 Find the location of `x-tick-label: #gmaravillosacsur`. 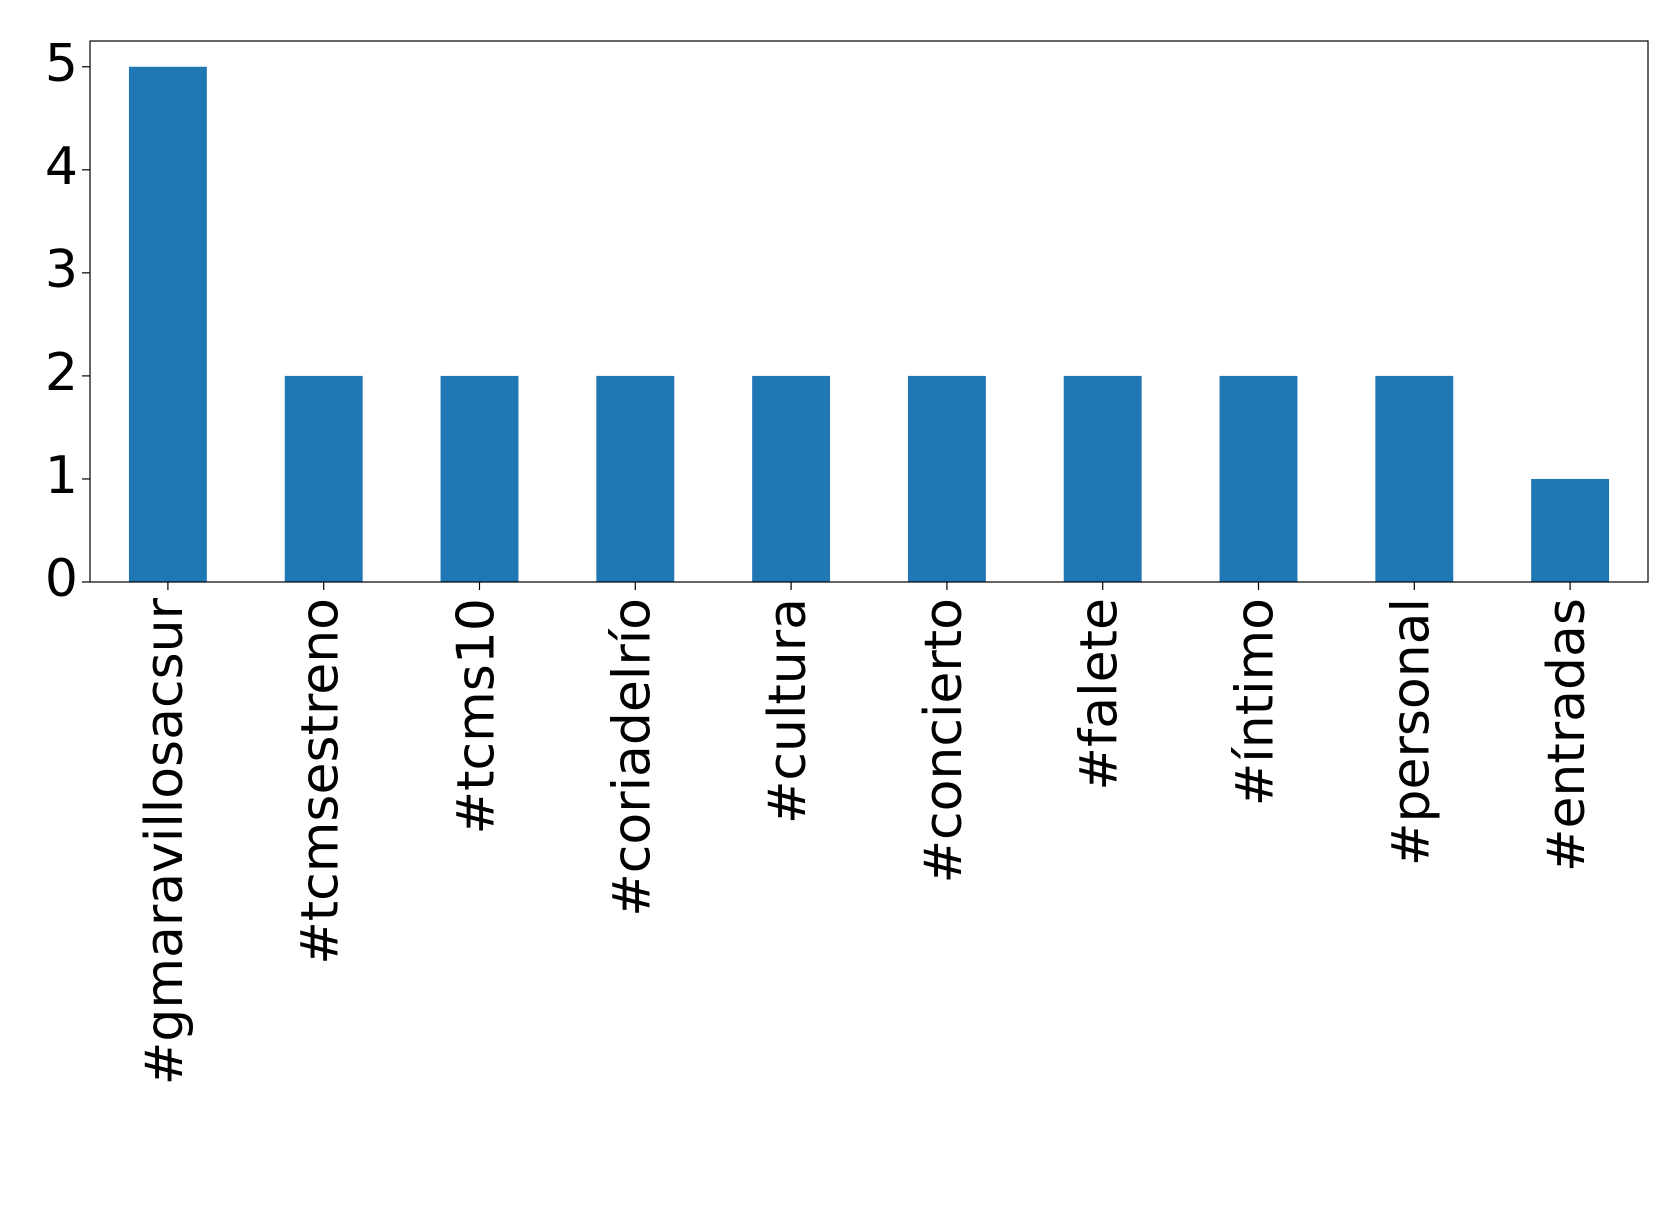

x-tick-label: #gmaravillosacsur is located at coordinates (165, 841).